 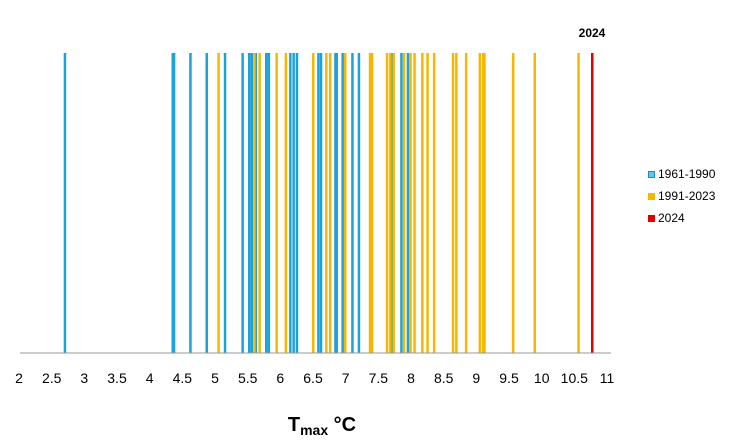 What do you see at coordinates (574, 378) in the screenshot?
I see `x-tick-label: 10.5` at bounding box center [574, 378].